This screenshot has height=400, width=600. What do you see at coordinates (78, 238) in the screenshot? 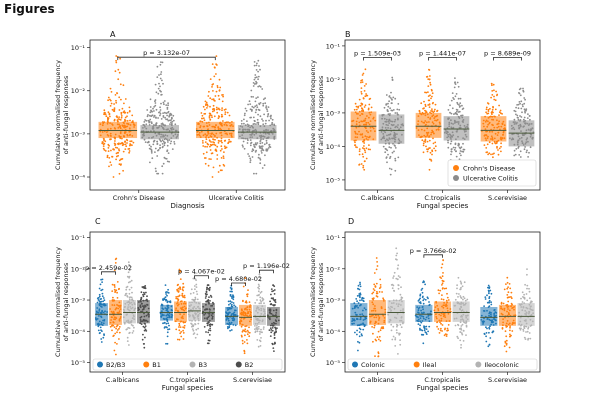
I see `y-tick-label: 10⁻¹` at bounding box center [78, 238].